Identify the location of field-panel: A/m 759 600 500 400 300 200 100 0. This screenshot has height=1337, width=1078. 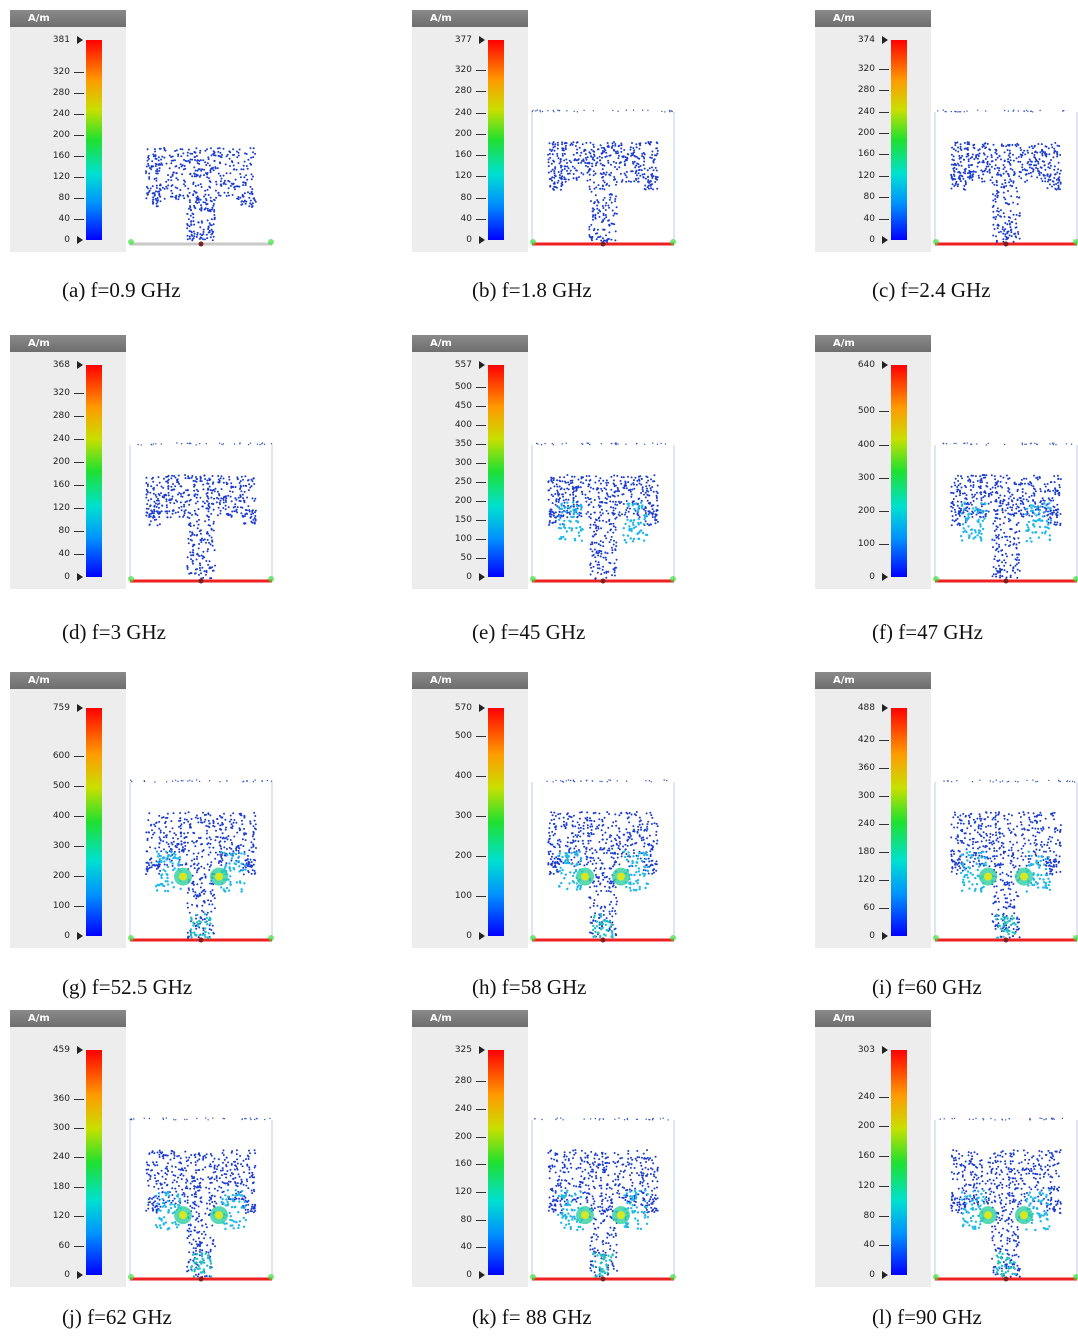
(160, 822).